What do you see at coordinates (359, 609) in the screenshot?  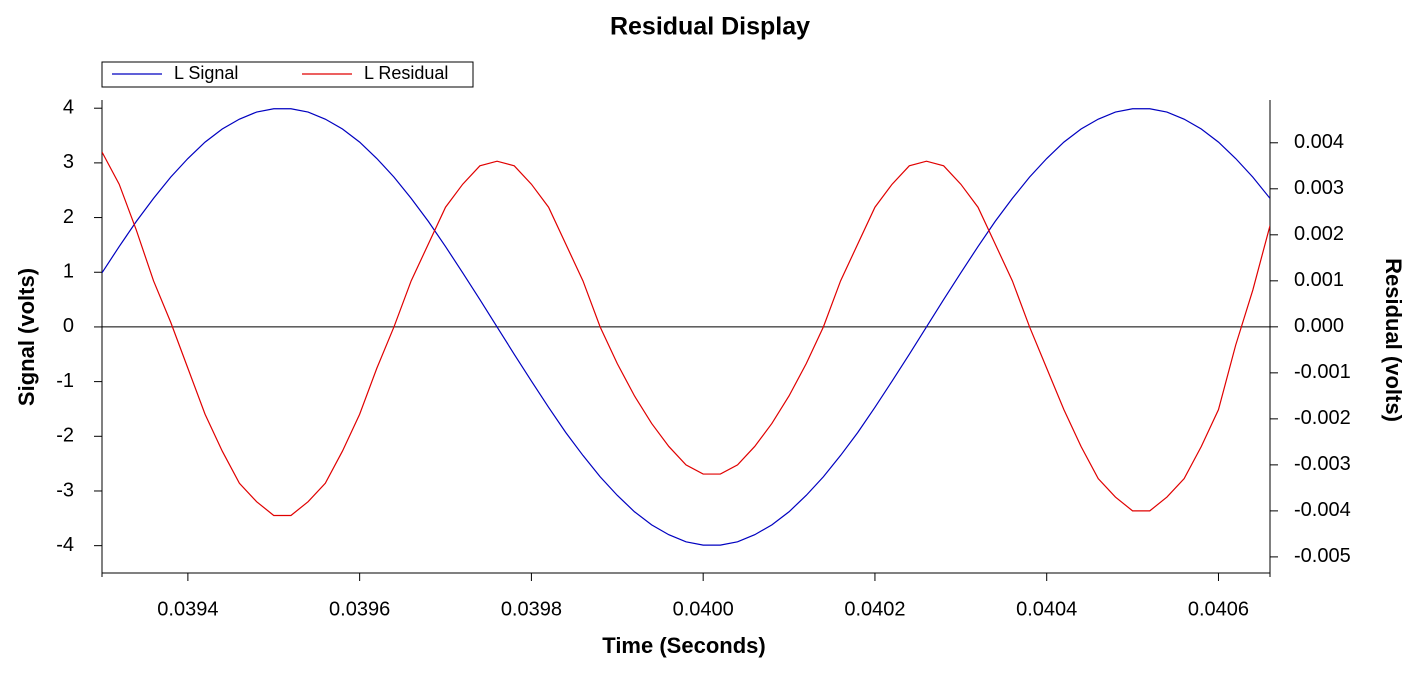 I see `x-tick-label: 0.0396` at bounding box center [359, 609].